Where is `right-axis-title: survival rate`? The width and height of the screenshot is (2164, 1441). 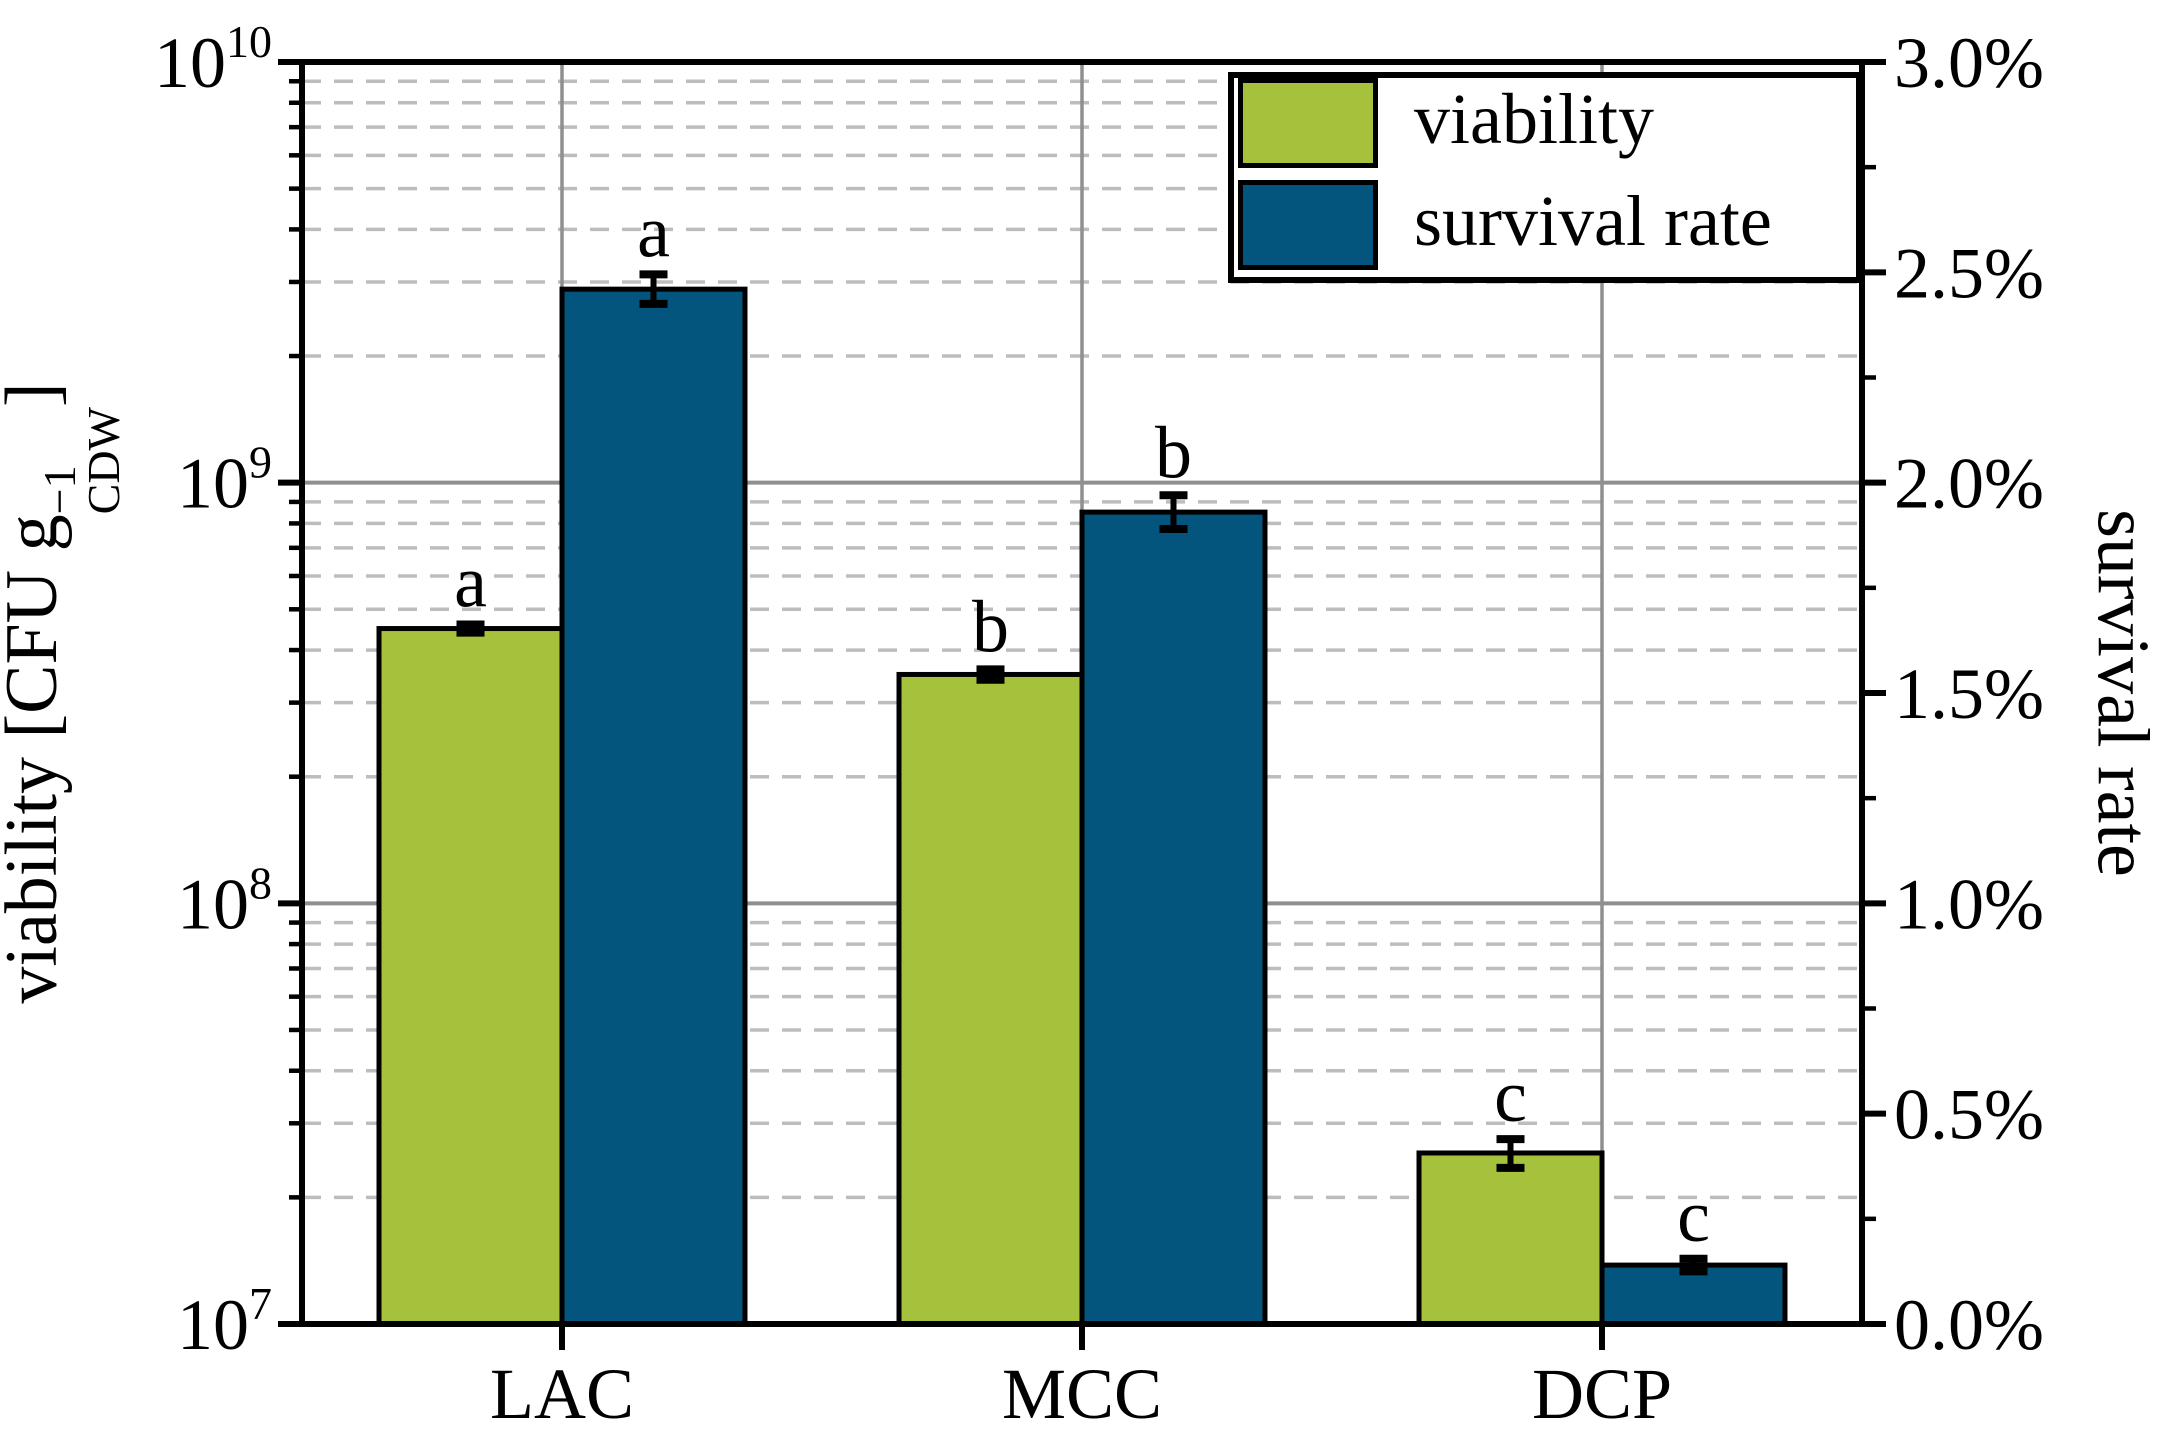 right-axis-title: survival rate is located at coordinates (2122, 693).